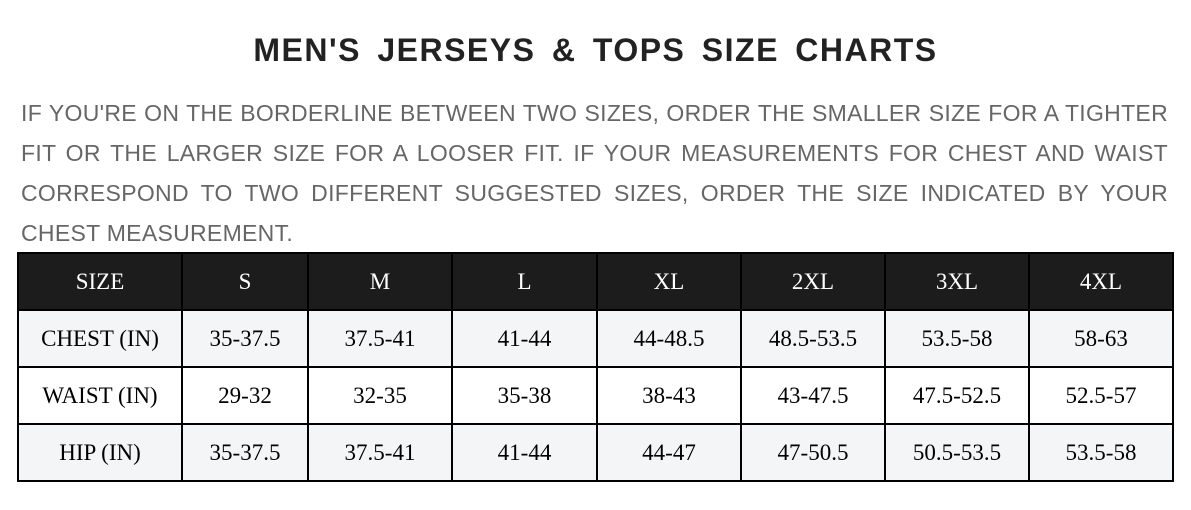 The width and height of the screenshot is (1191, 510). I want to click on header-cell: XL, so click(669, 281).